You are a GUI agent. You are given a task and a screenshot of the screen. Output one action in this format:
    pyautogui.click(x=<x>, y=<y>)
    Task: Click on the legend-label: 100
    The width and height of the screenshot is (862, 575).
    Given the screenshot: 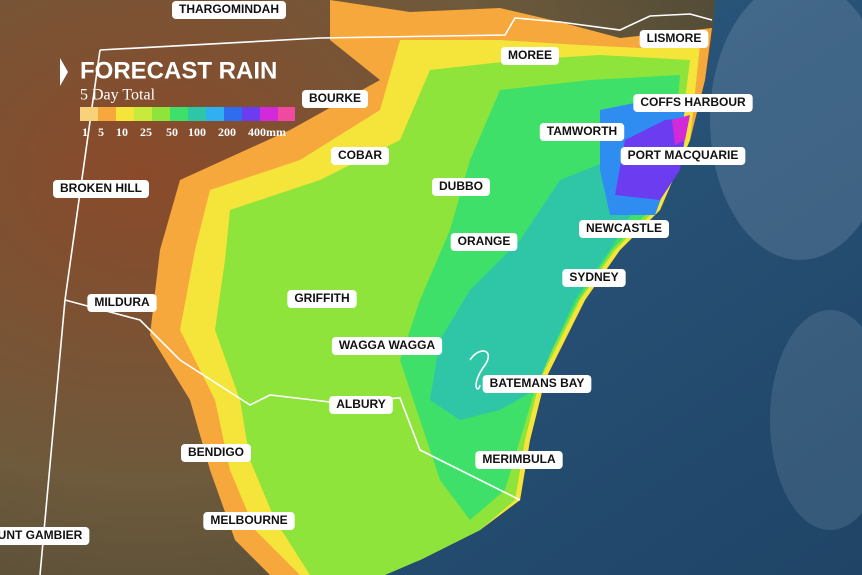 What is the action you would take?
    pyautogui.click(x=197, y=132)
    